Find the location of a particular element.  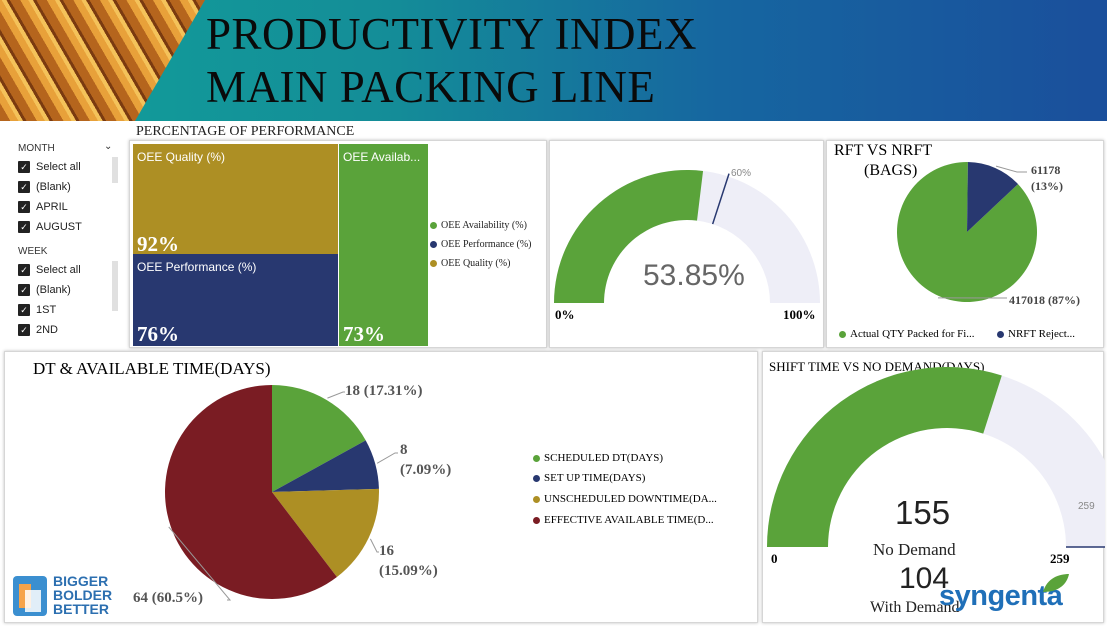

performance-title: PERCENTAGE OF PERFORMANCE is located at coordinates (245, 131).